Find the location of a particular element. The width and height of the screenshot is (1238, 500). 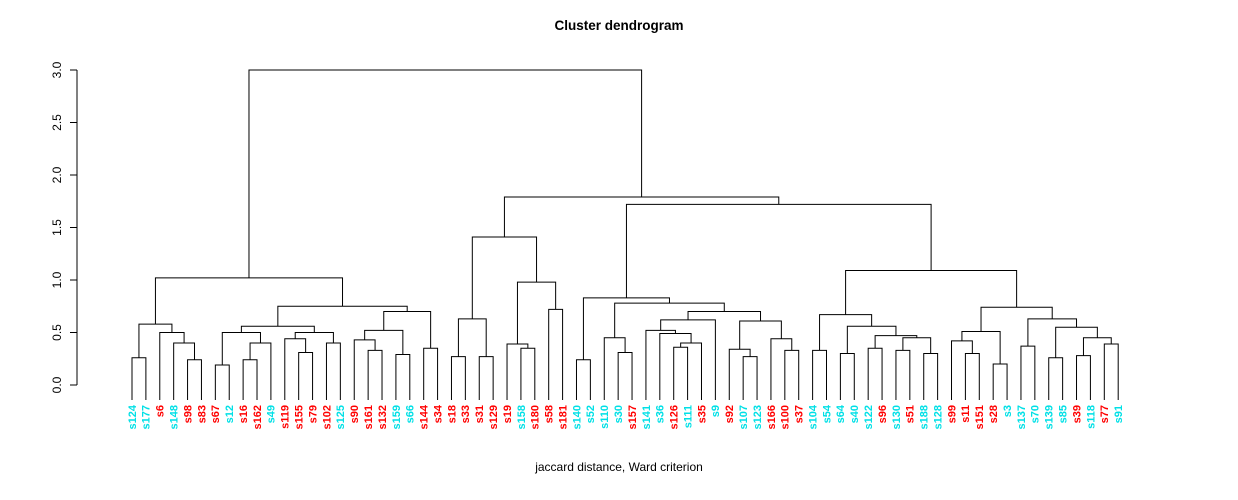

leaf-label: s28 is located at coordinates (994, 414).